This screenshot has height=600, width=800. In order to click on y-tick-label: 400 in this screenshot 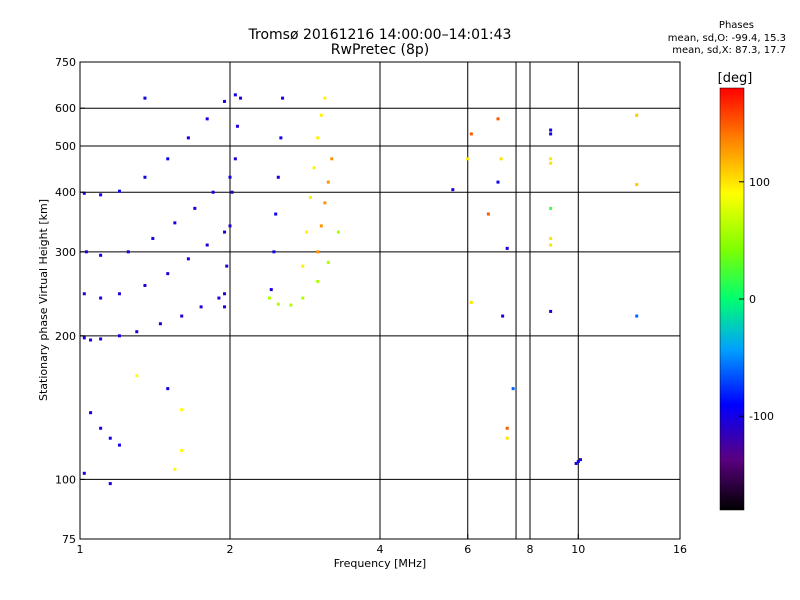, I will do `click(65, 192)`.